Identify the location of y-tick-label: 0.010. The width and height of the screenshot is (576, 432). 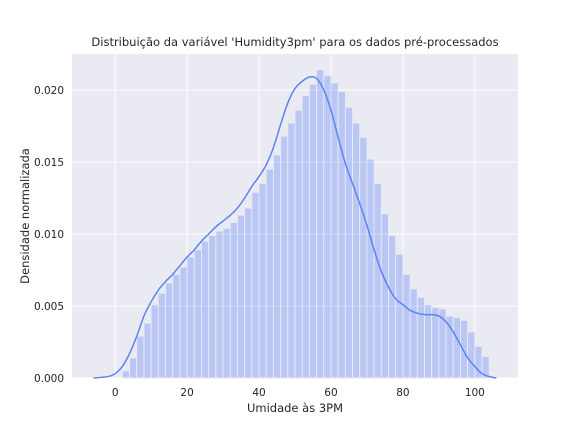
(49, 235).